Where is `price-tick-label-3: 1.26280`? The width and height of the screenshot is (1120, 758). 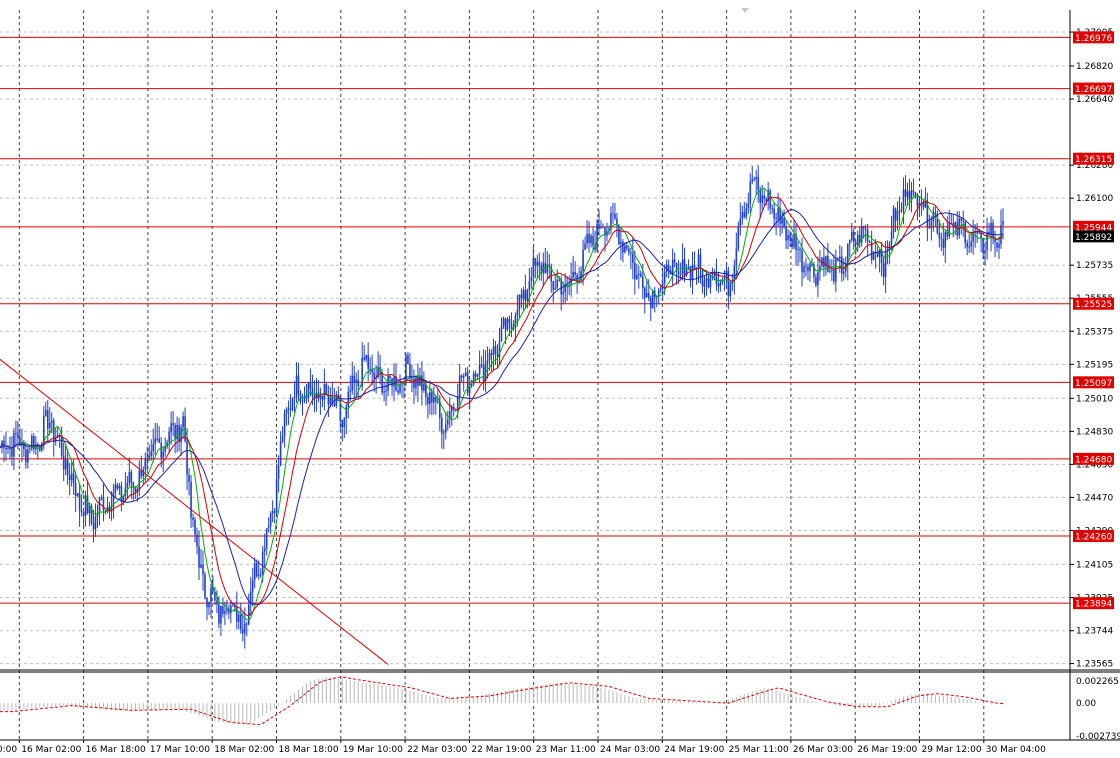 price-tick-label-3: 1.26280 is located at coordinates (1094, 166).